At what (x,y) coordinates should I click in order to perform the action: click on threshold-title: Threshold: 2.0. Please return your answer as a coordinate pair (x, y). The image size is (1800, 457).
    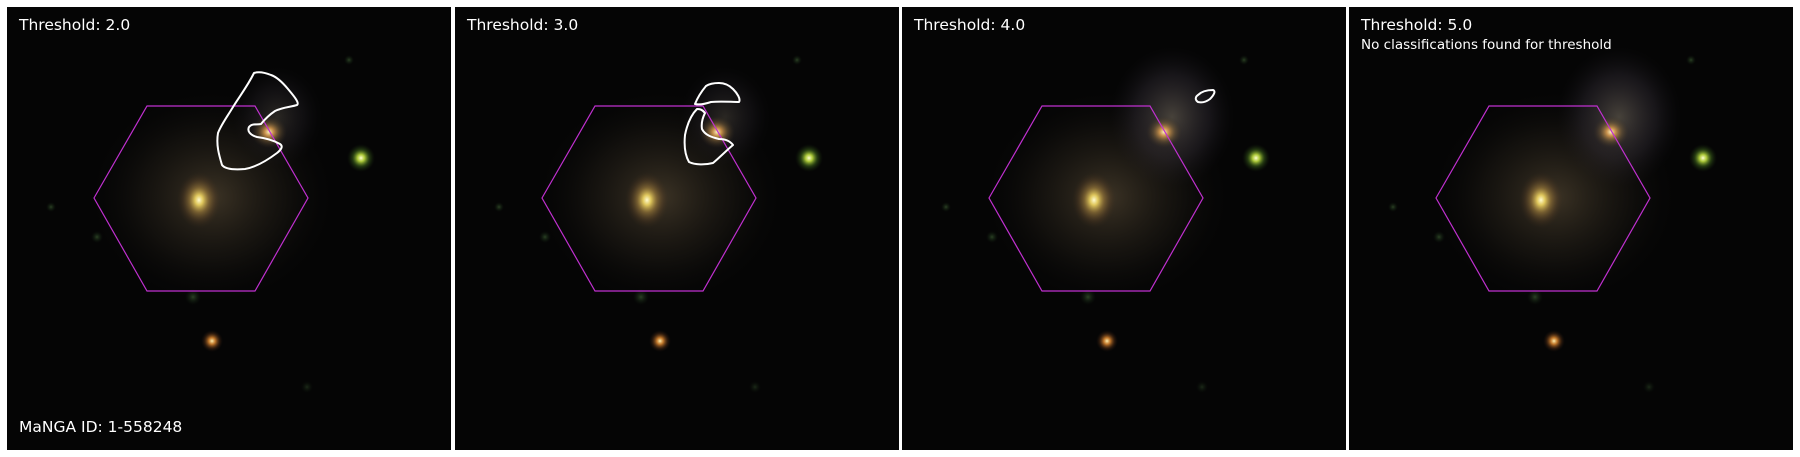
    Looking at the image, I should click on (75, 25).